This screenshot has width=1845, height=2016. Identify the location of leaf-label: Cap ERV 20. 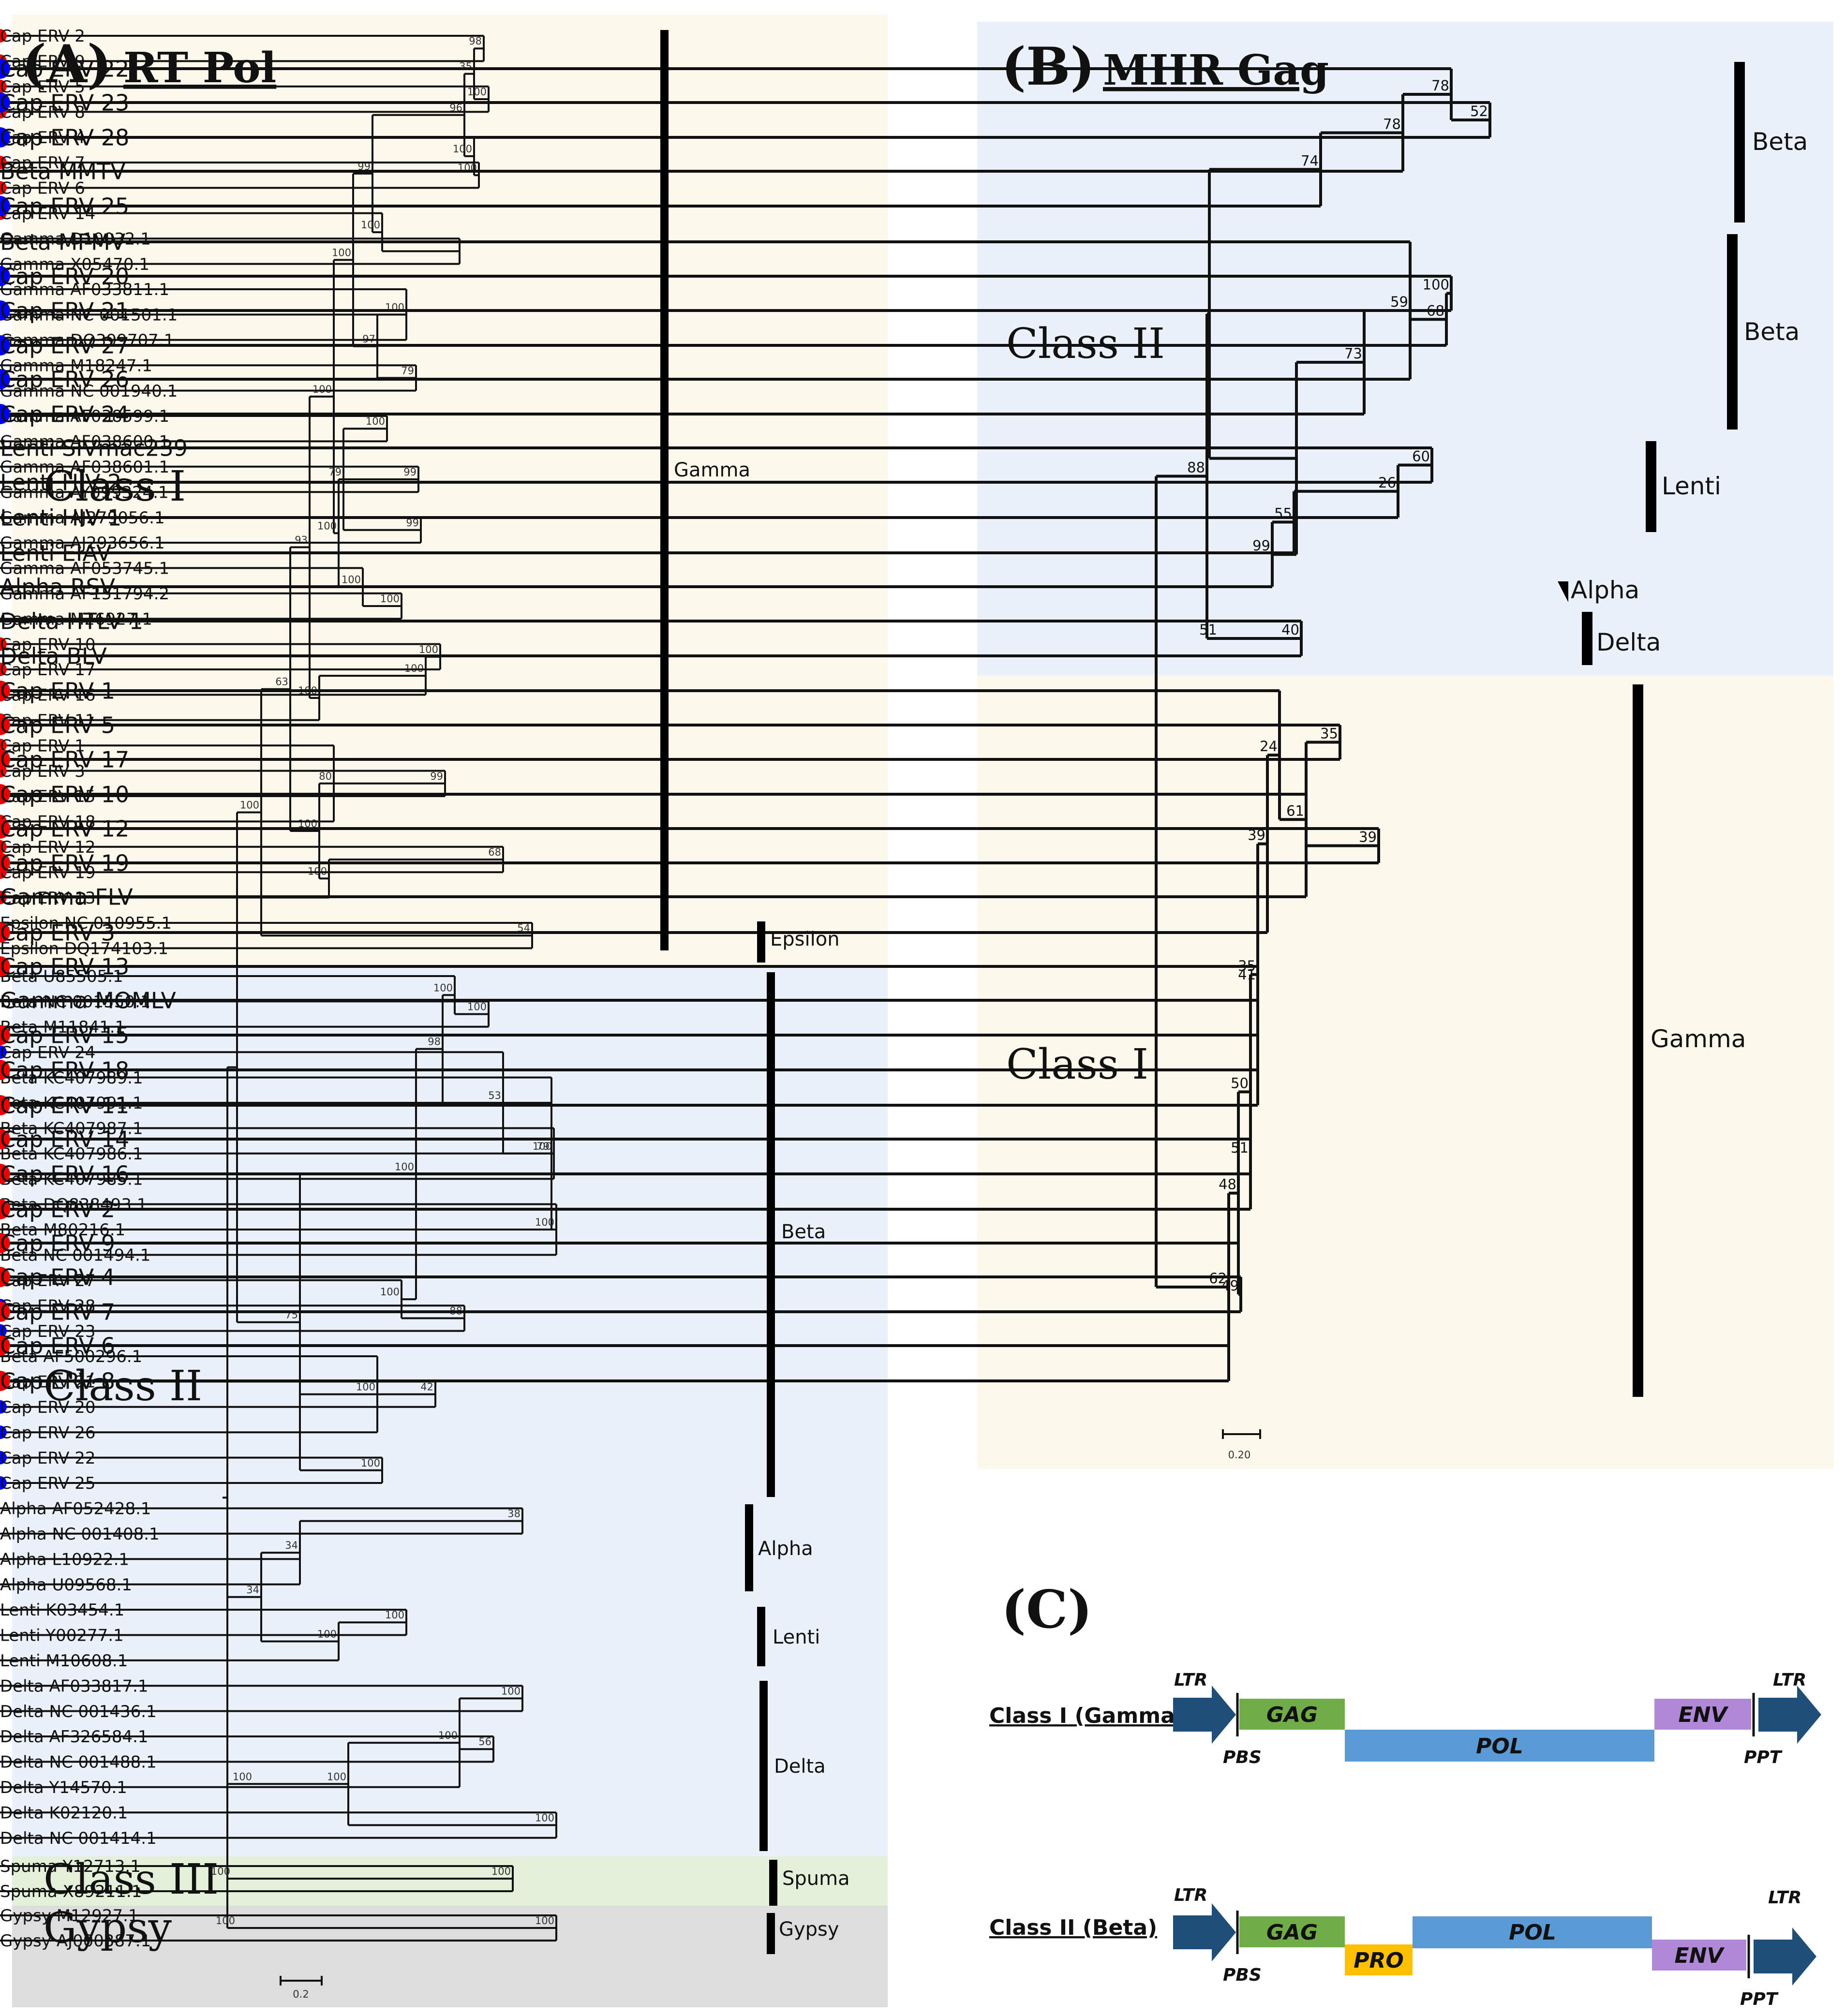
(48, 1407).